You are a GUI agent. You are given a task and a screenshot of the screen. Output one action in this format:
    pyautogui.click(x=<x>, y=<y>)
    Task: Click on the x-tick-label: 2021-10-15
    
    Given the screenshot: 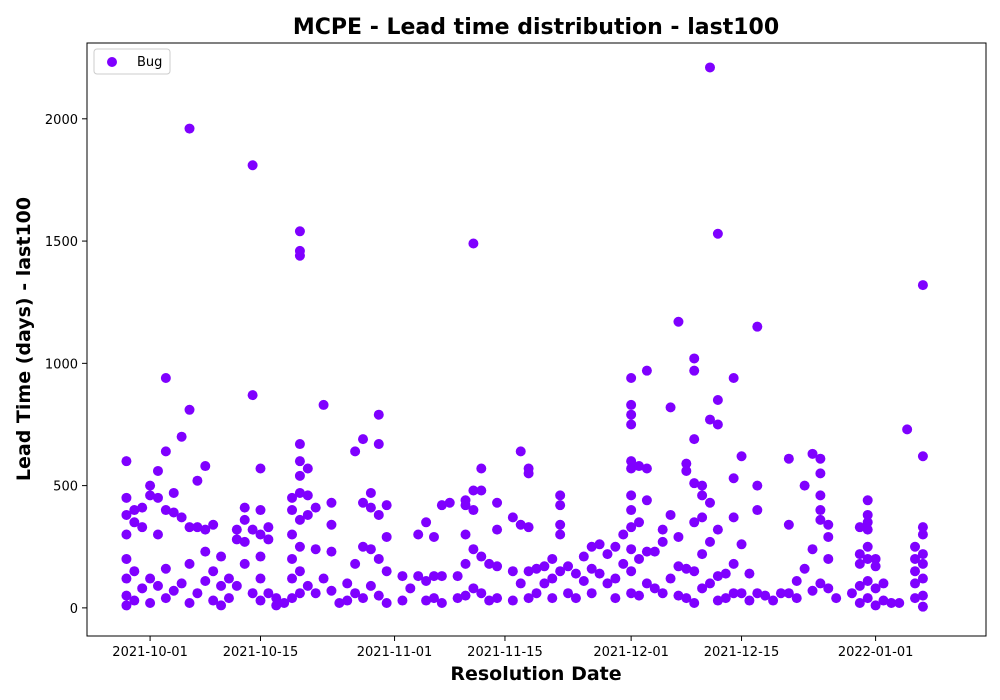 What is the action you would take?
    pyautogui.click(x=261, y=652)
    